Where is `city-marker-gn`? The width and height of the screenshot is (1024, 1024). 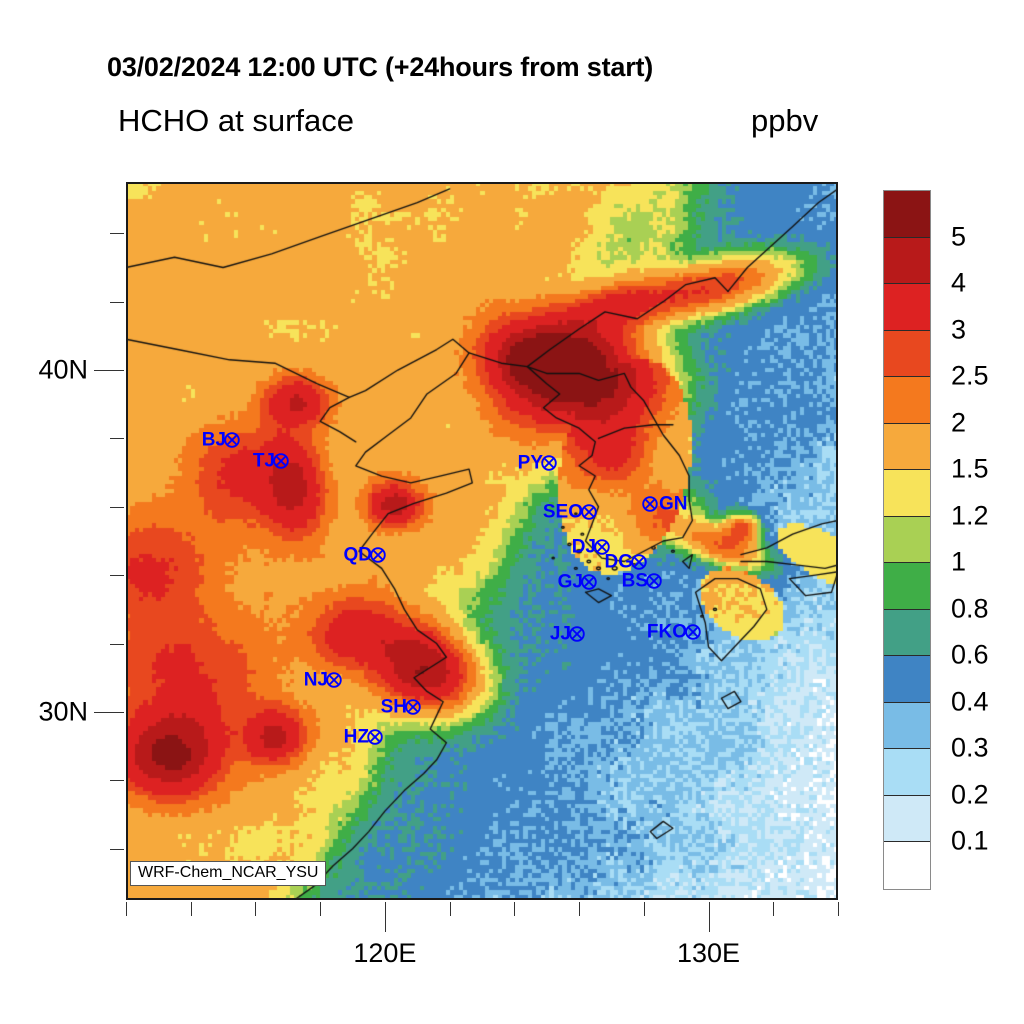 city-marker-gn is located at coordinates (650, 504).